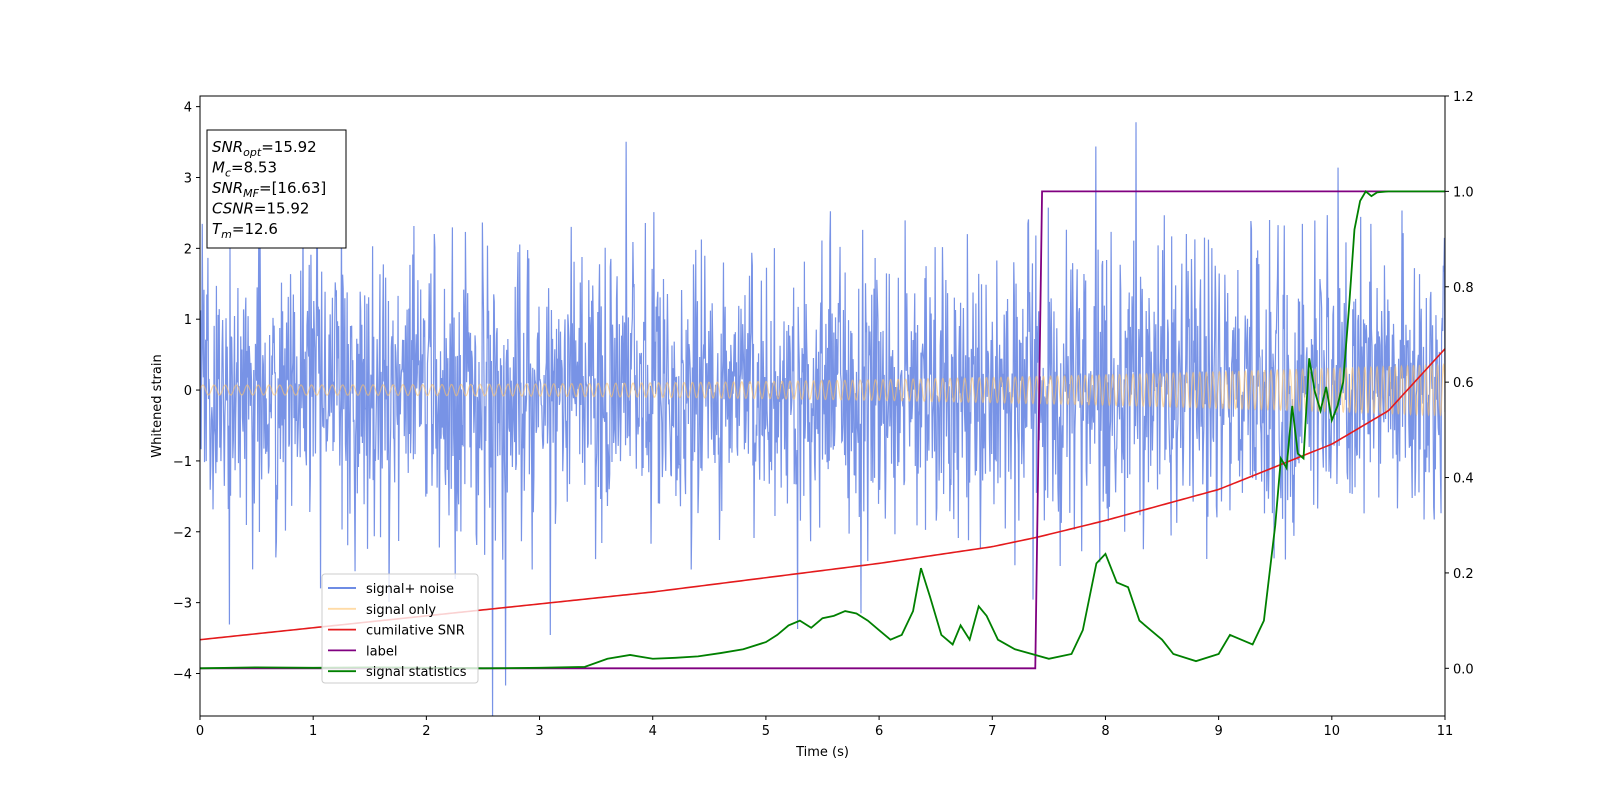 This screenshot has height=800, width=1600. What do you see at coordinates (1463, 192) in the screenshot?
I see `y2-tick-label: 1.0` at bounding box center [1463, 192].